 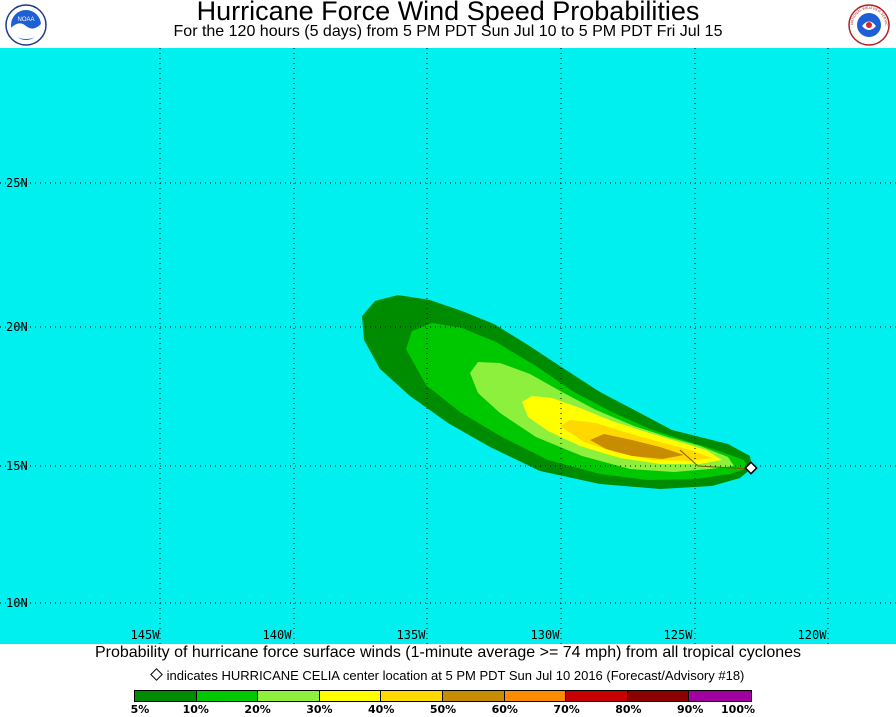 What do you see at coordinates (319, 709) in the screenshot?
I see `legend-label: 30%` at bounding box center [319, 709].